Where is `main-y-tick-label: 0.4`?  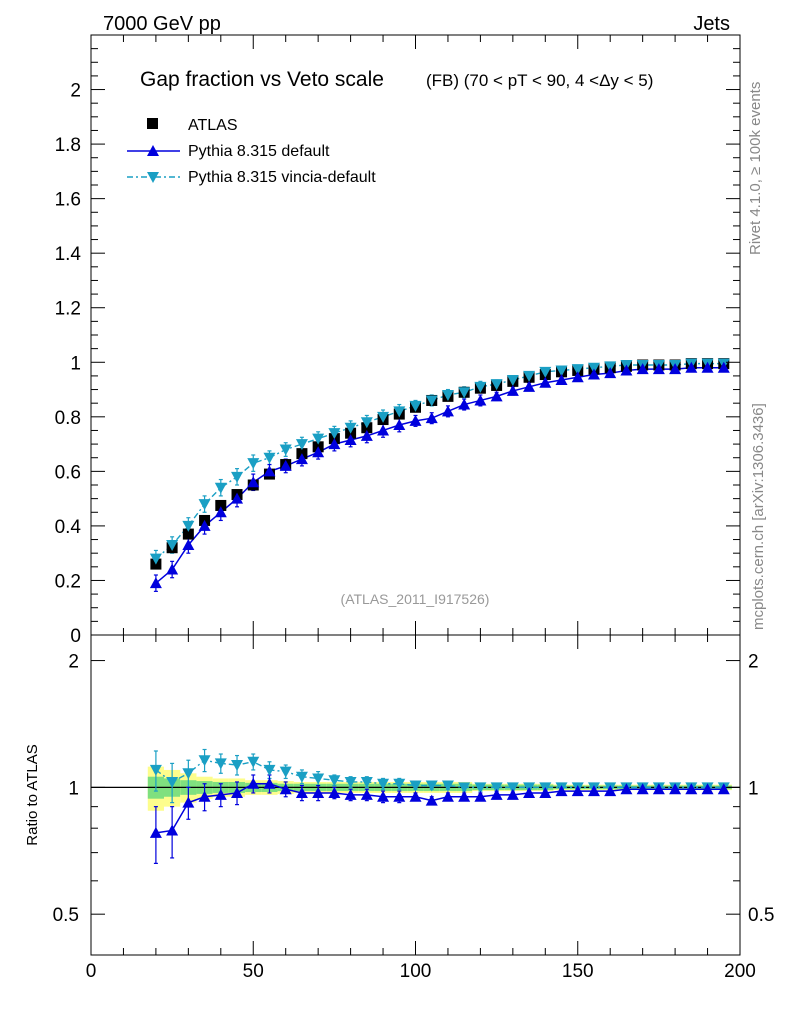
main-y-tick-label: 0.4 is located at coordinates (68, 527).